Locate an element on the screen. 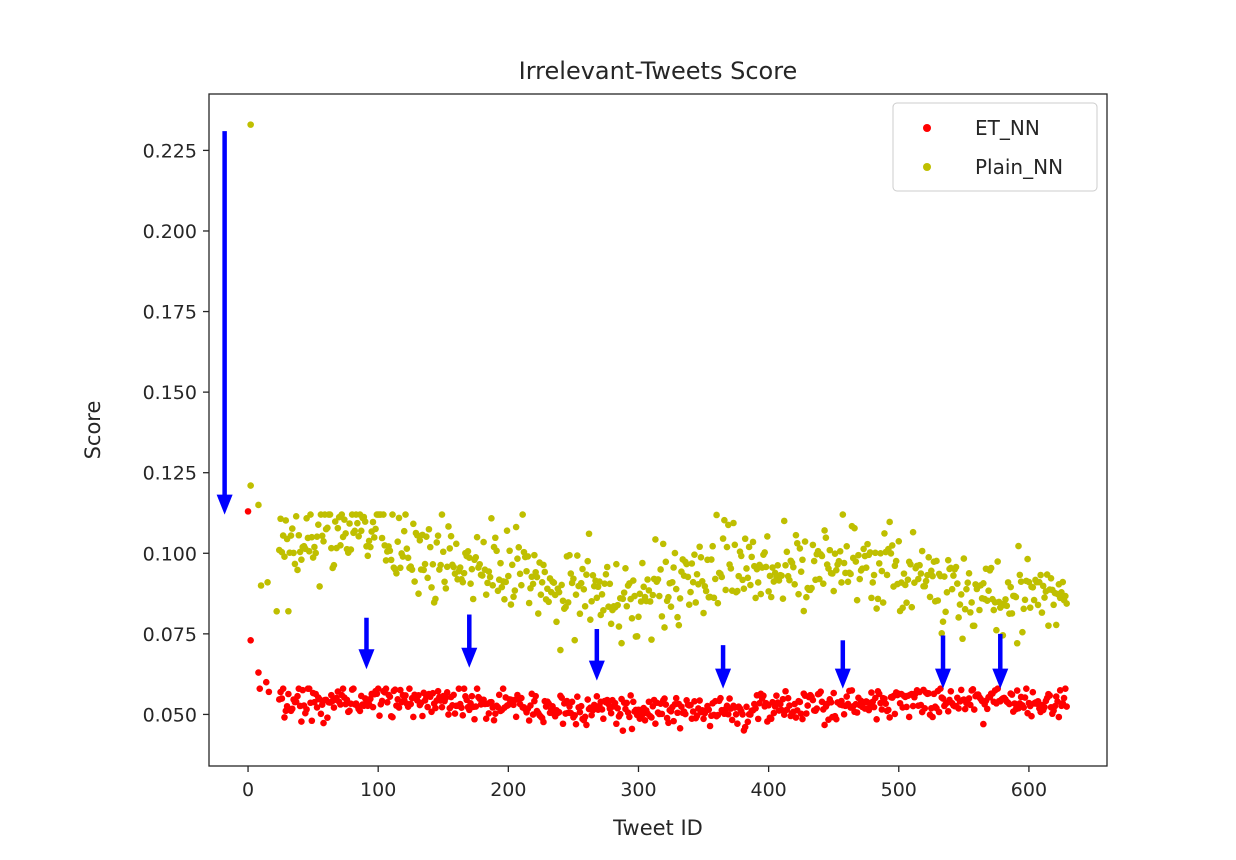  legend-label-et-nn: ET_NN is located at coordinates (1007, 128).